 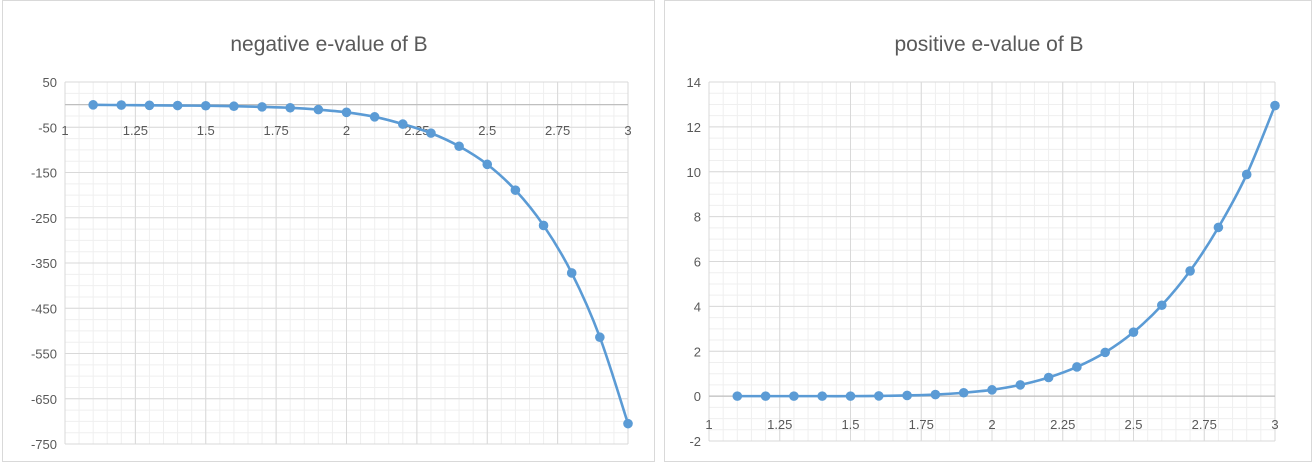 I want to click on y-tick-label: -50, so click(x=47, y=127).